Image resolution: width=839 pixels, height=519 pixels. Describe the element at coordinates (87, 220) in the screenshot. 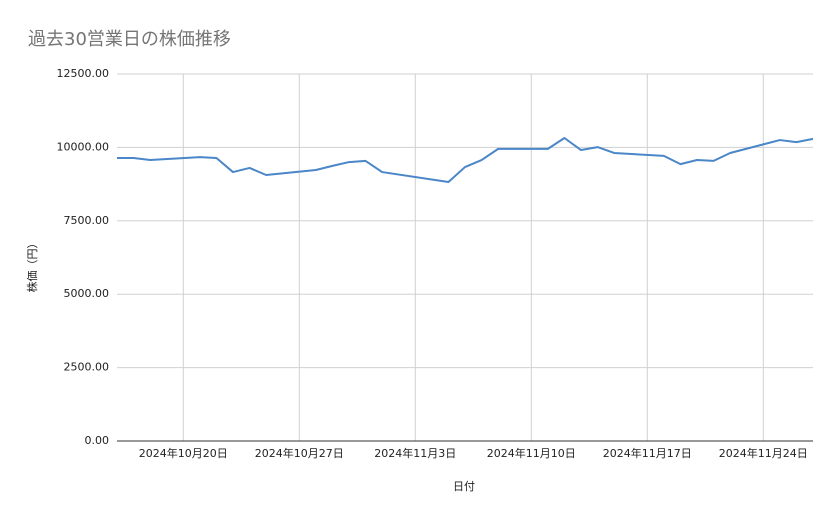

I see `y-tick-label: 7500.00` at that location.